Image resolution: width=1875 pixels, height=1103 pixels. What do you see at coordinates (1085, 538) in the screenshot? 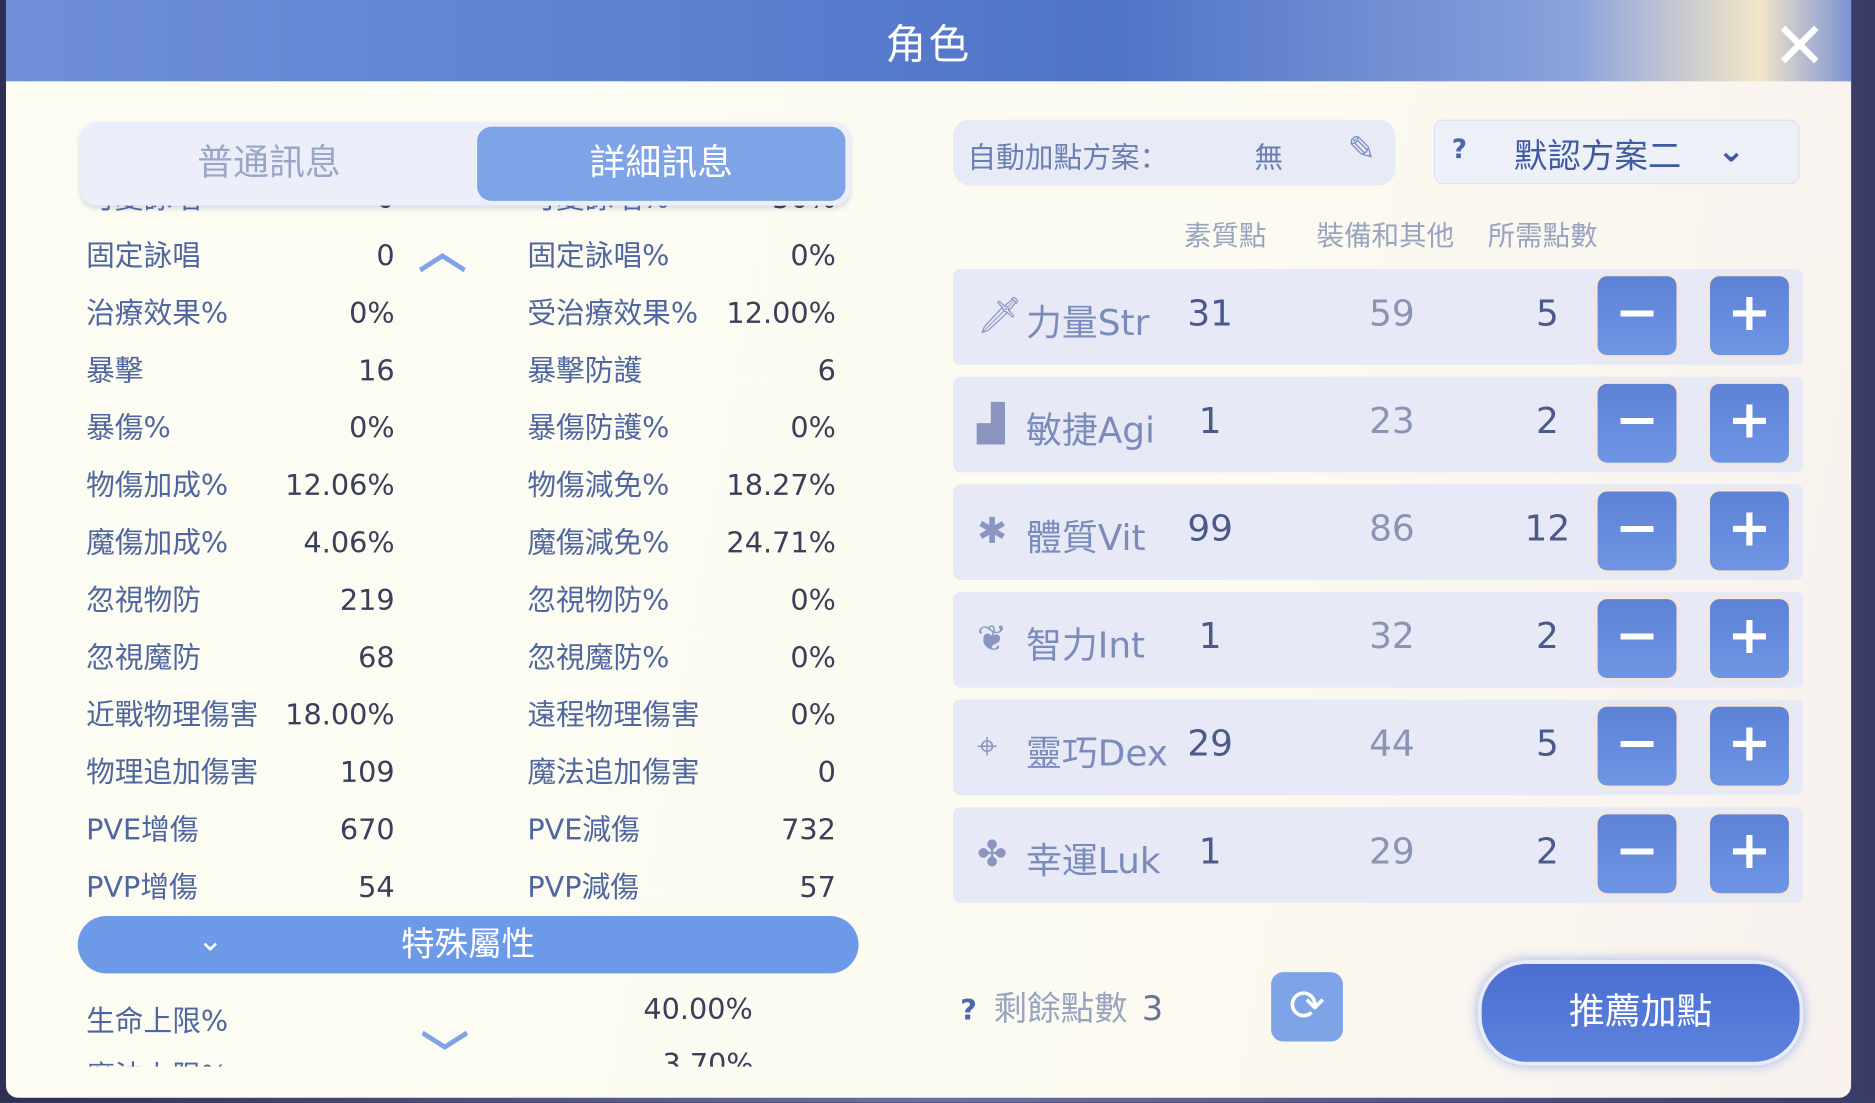
I see `attribute-name: 體質Vit` at bounding box center [1085, 538].